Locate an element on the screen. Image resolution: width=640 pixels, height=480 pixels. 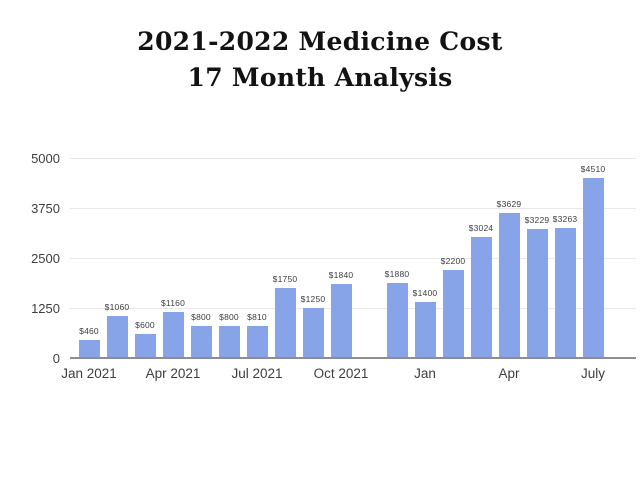
y-axis-tick-label: 5000 is located at coordinates (45, 158).